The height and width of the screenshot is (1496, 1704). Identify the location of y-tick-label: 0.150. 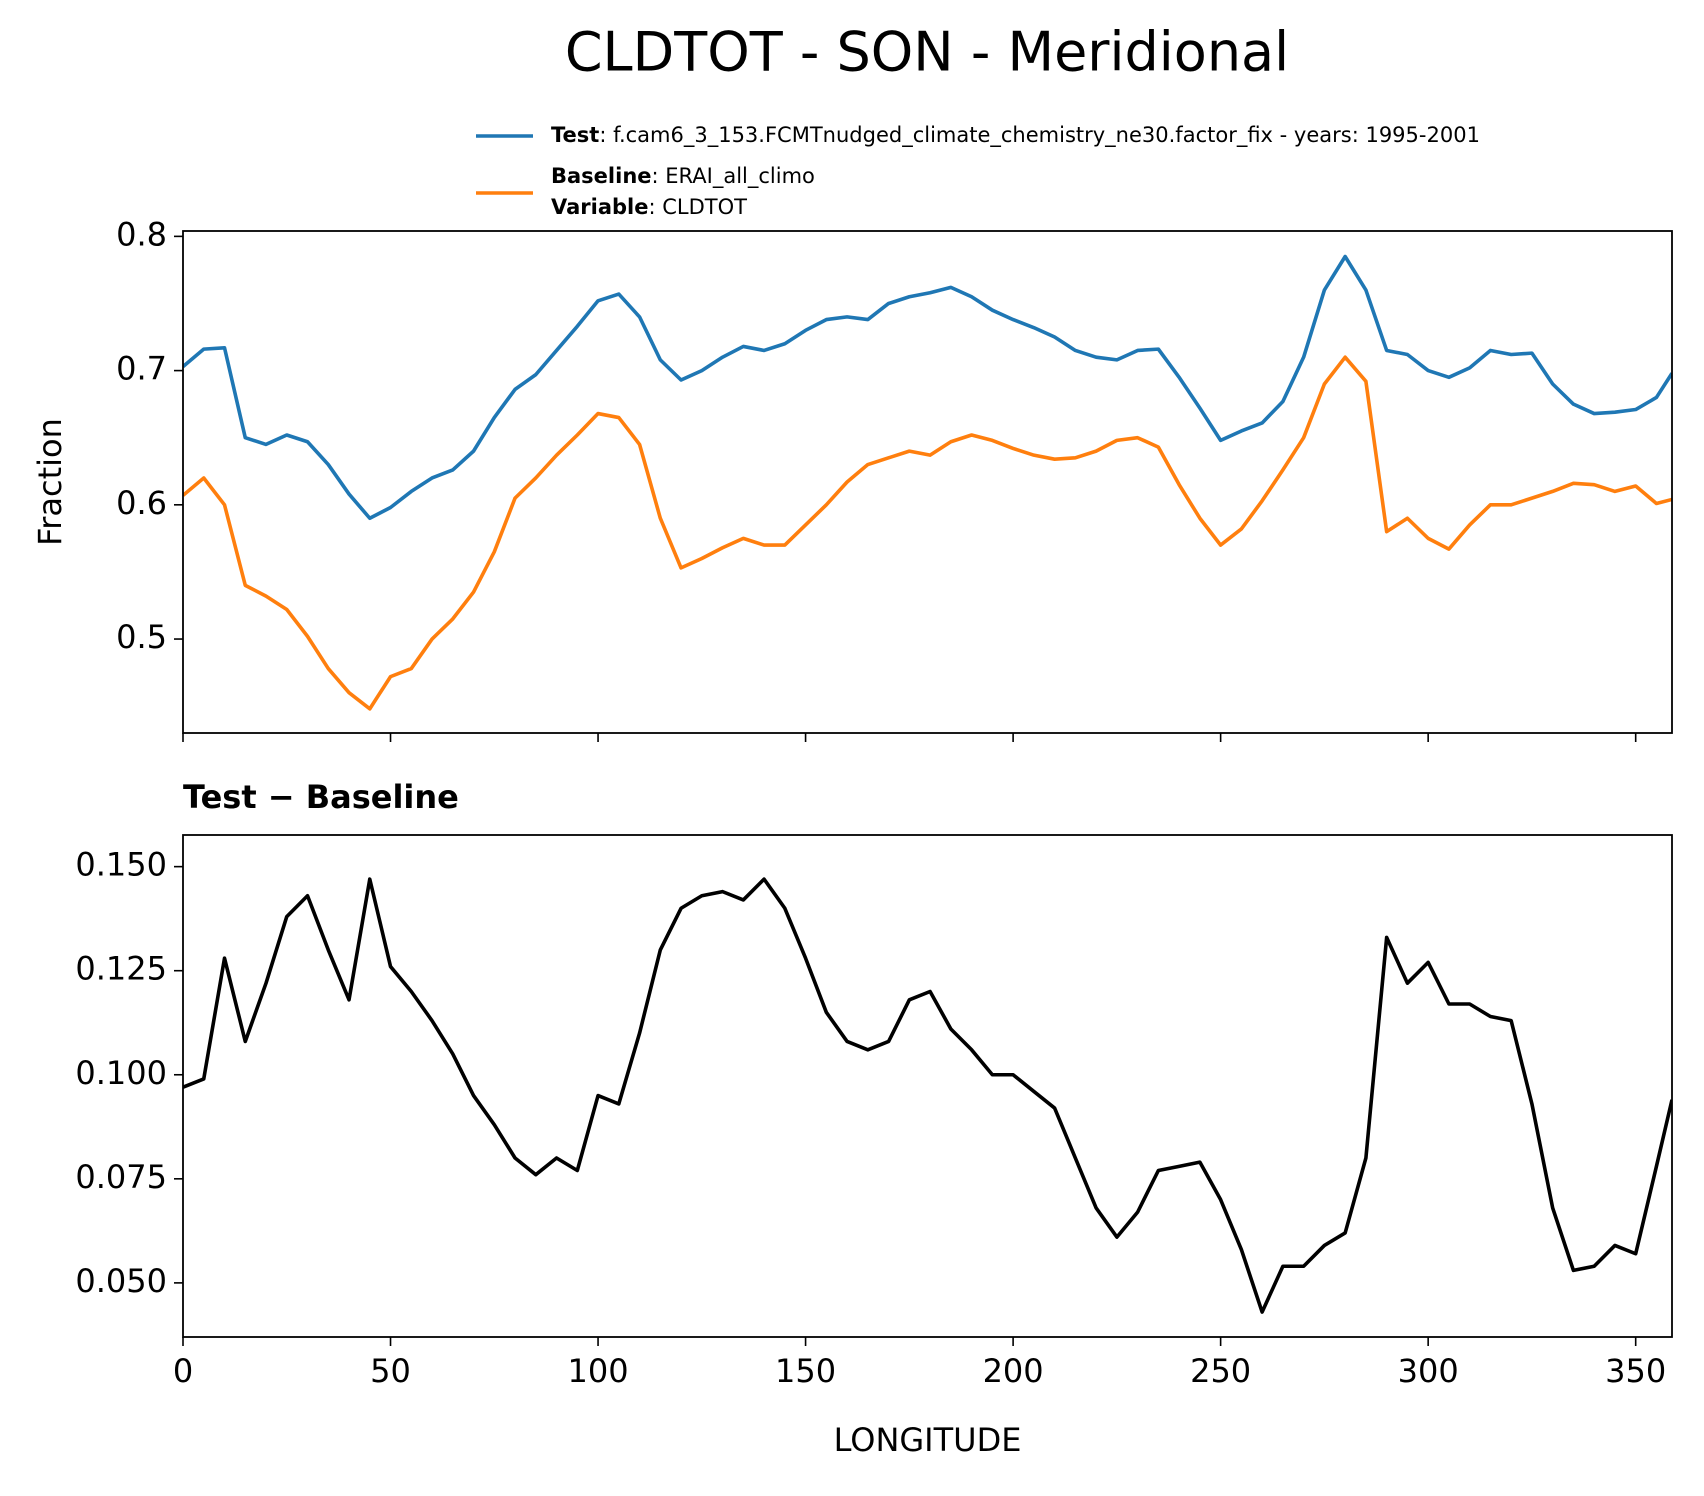
(121, 865).